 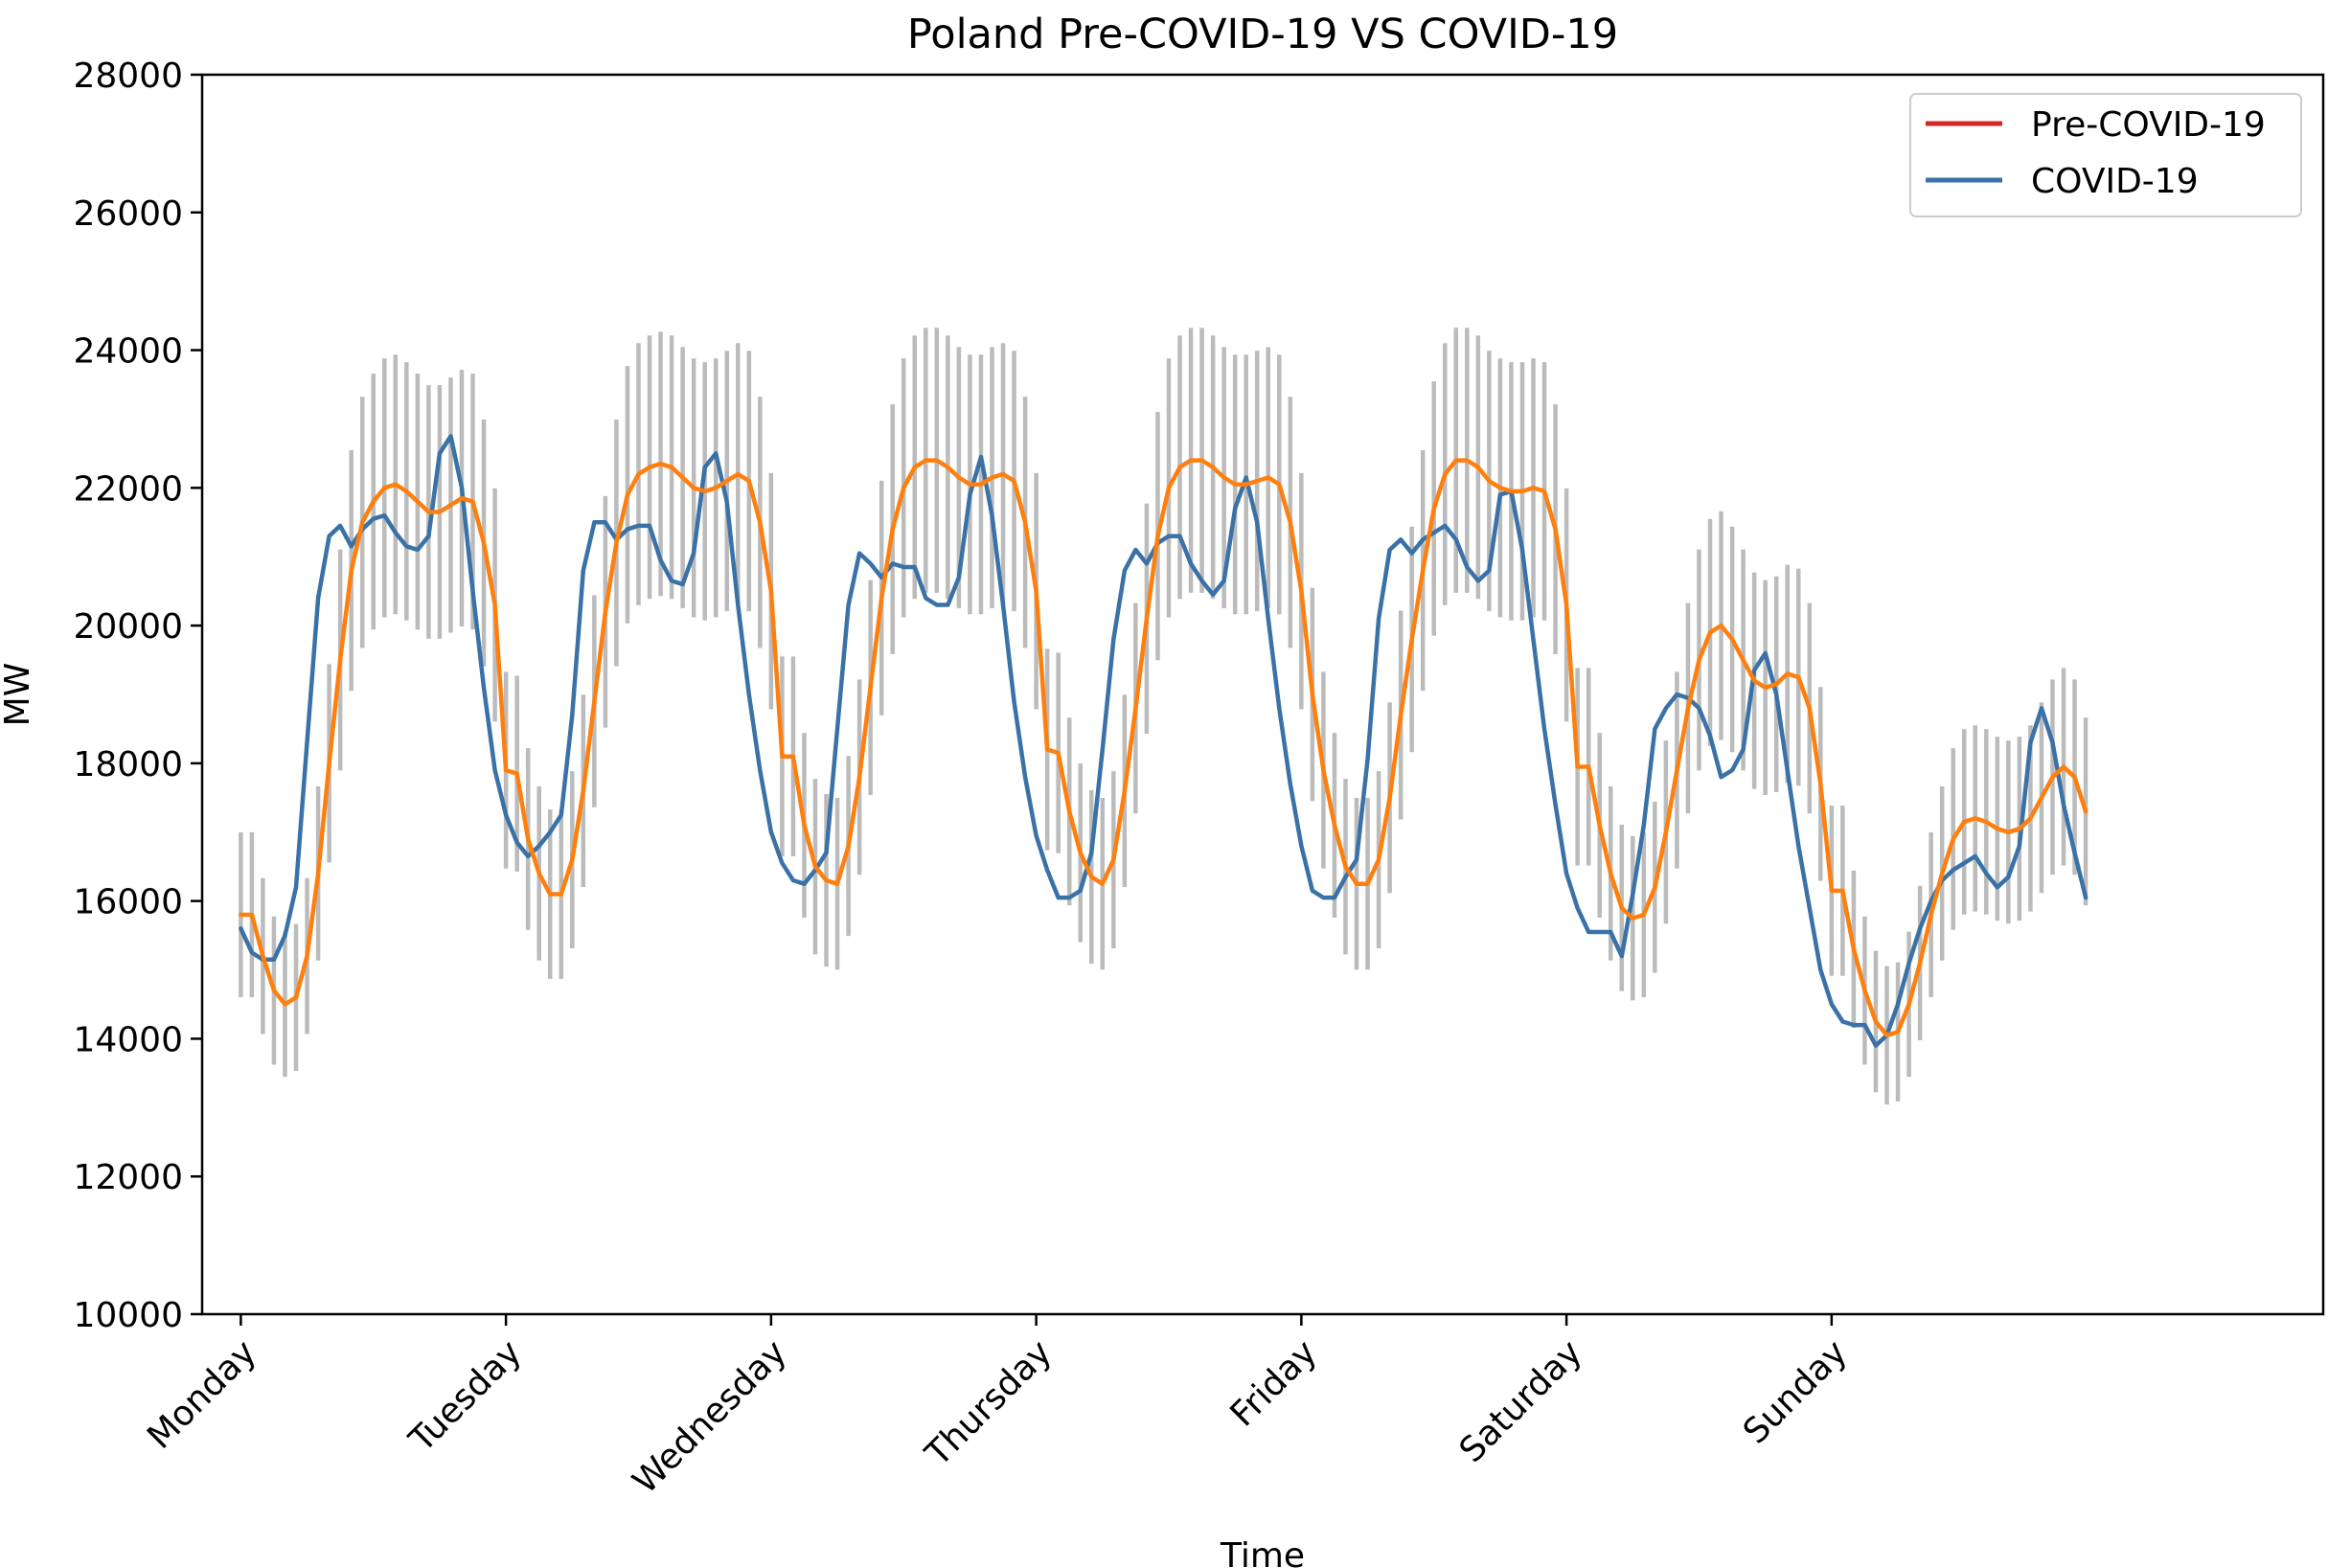 I want to click on x-axis-title: Time, so click(x=1263, y=1552).